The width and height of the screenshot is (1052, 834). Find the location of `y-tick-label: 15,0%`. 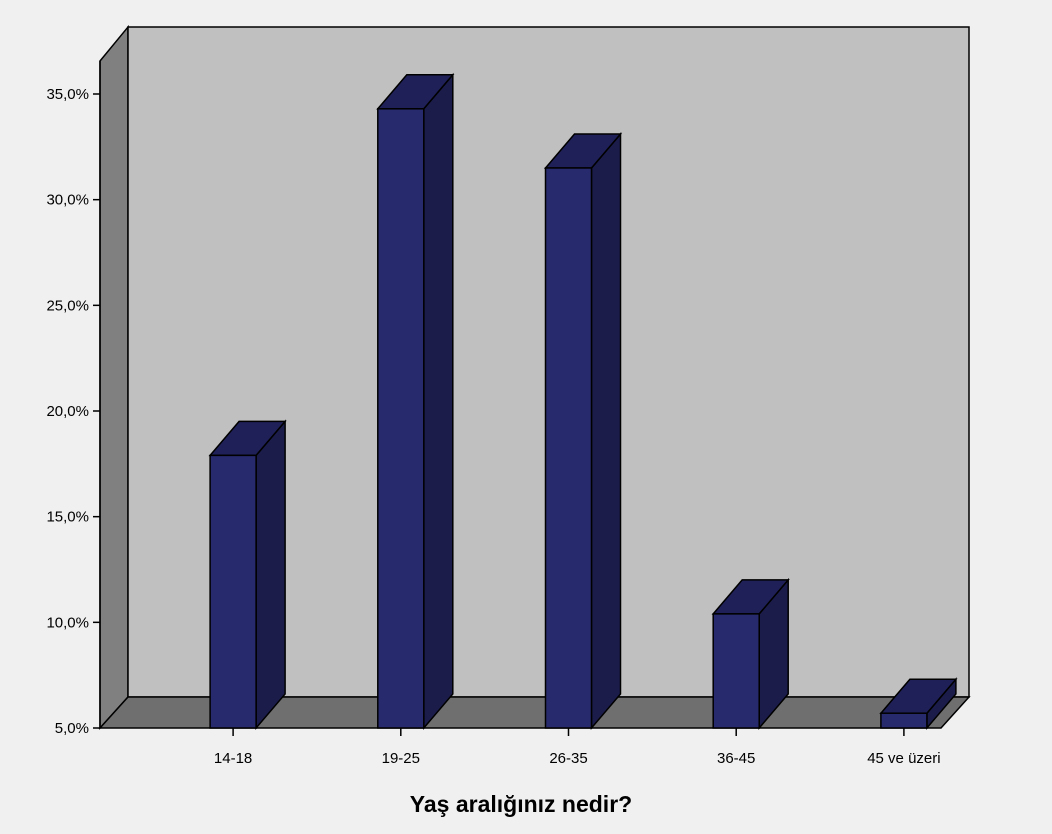

y-tick-label: 15,0% is located at coordinates (67, 517).